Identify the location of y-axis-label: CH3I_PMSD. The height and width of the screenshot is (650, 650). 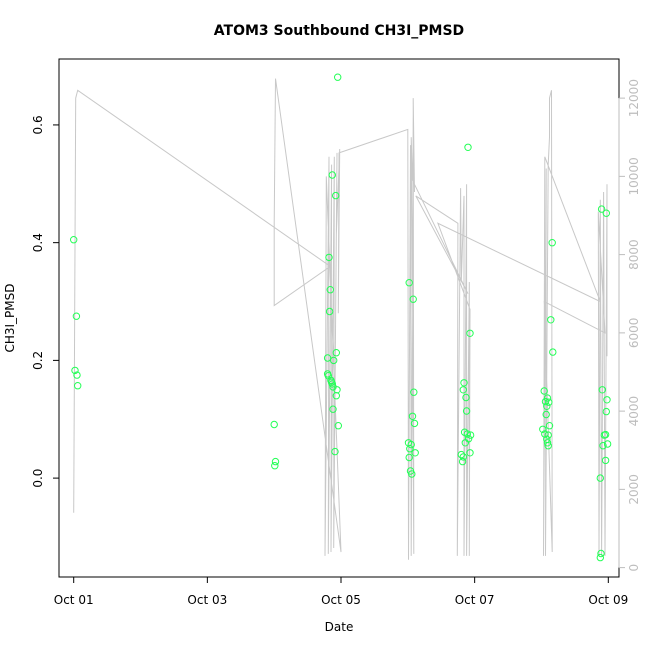
(10, 317).